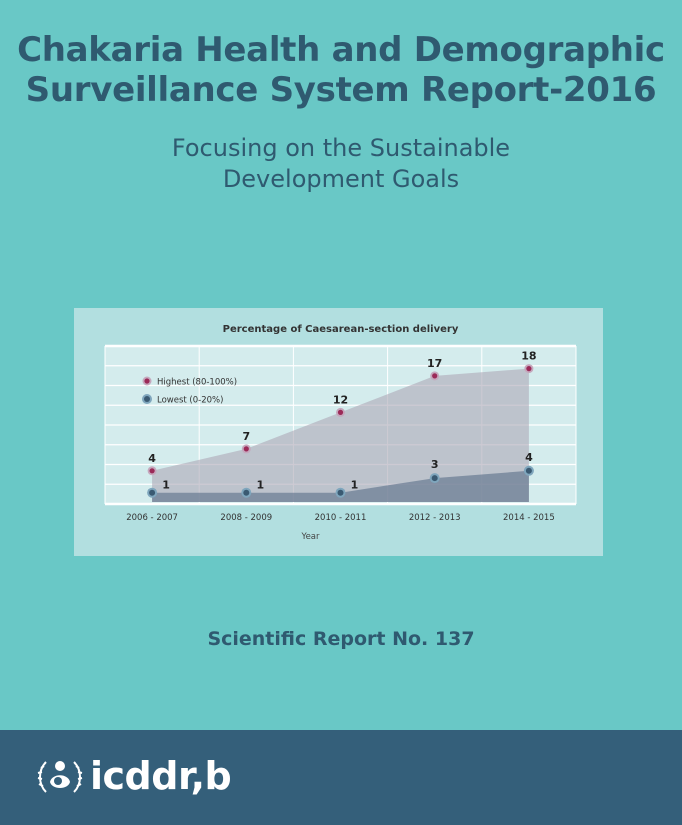 The height and width of the screenshot is (825, 682). What do you see at coordinates (197, 383) in the screenshot?
I see `legend-highest-label: Highest (80-100%)` at bounding box center [197, 383].